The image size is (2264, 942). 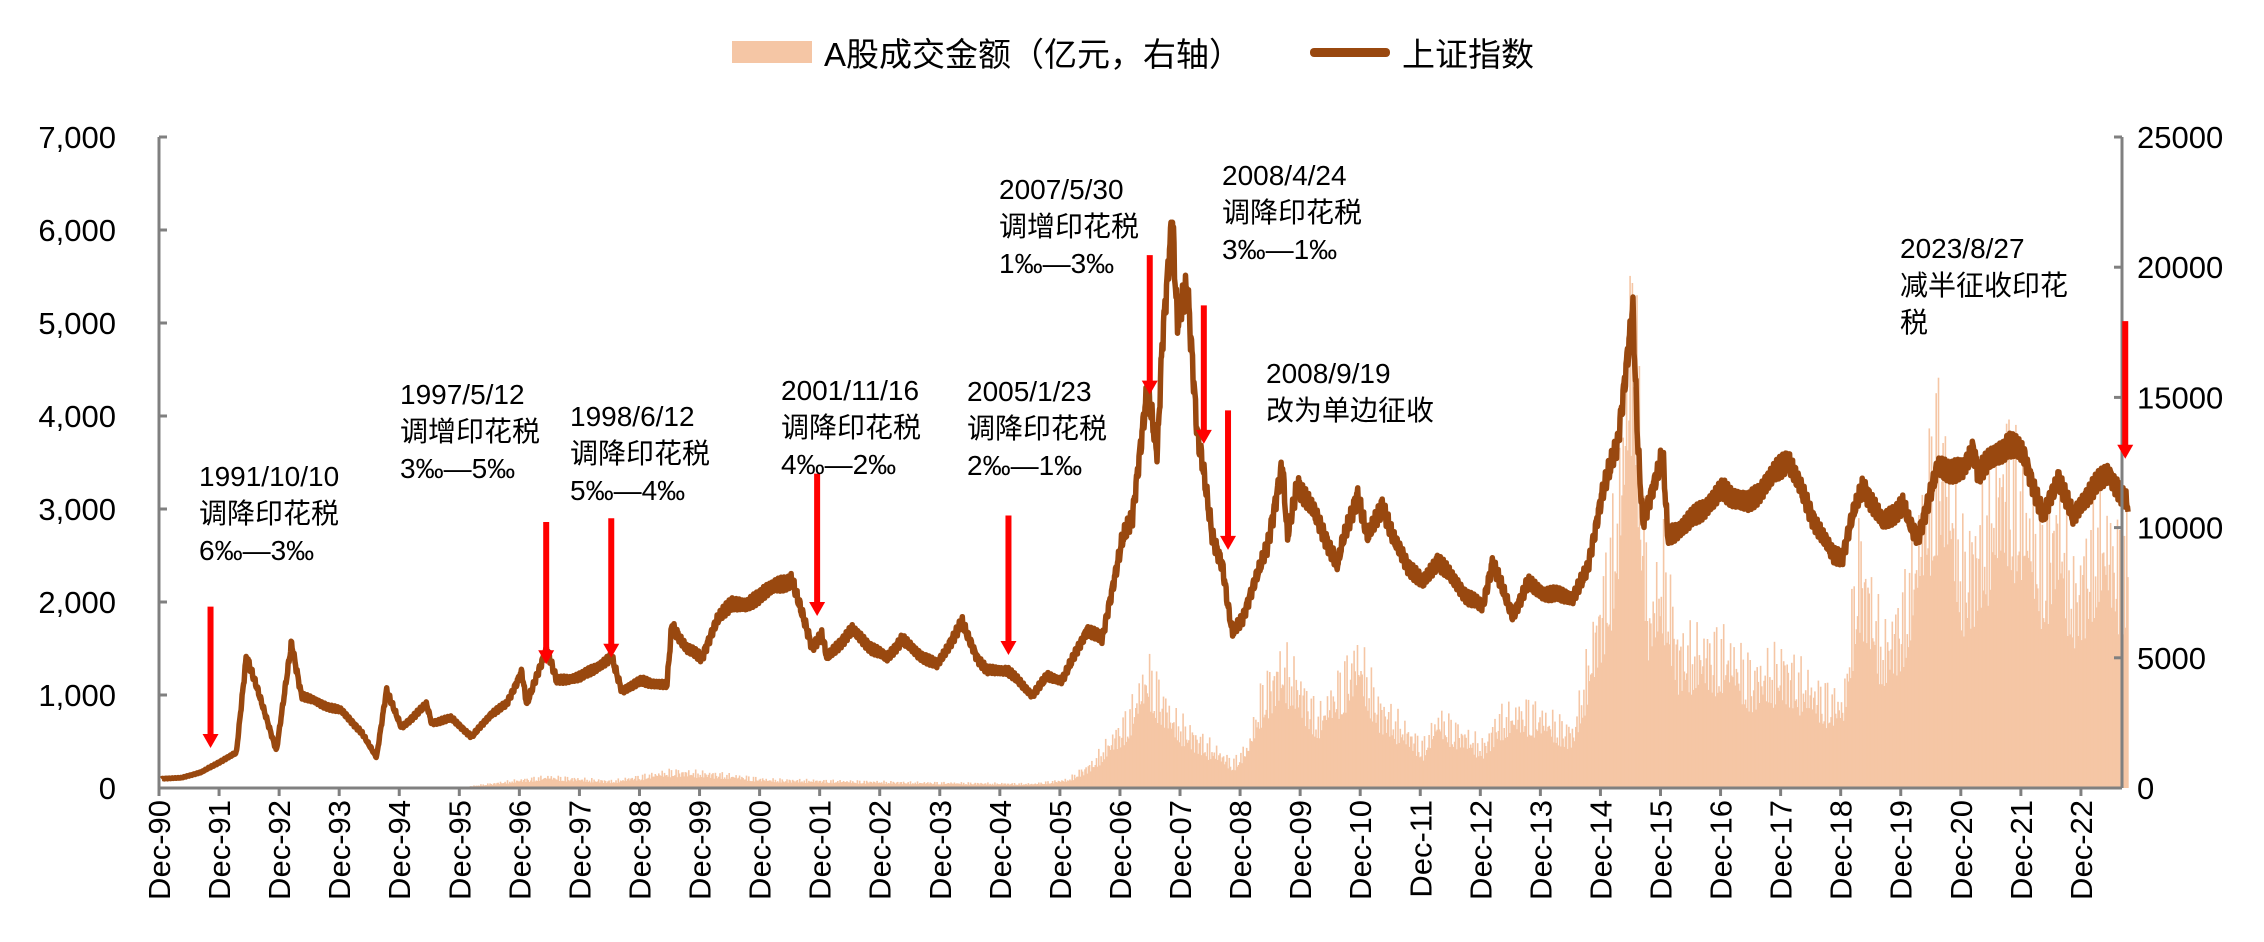 What do you see at coordinates (1061, 189) in the screenshot?
I see `annotation-line: 2007/5/30` at bounding box center [1061, 189].